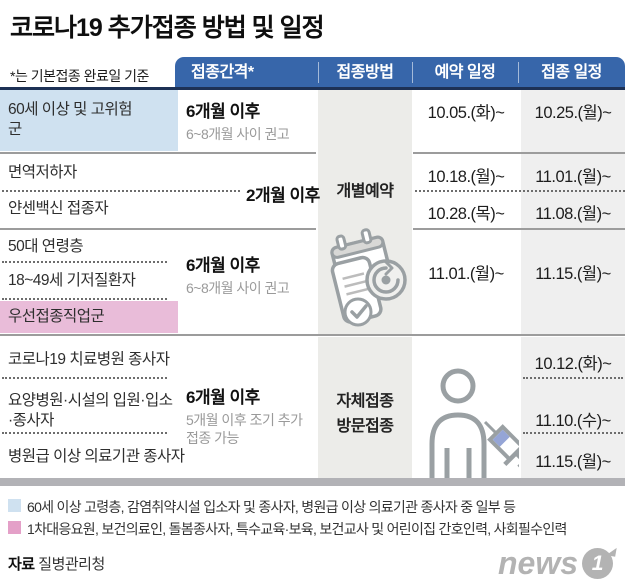  I want to click on column-header-reservation: 예약 일정, so click(465, 72).